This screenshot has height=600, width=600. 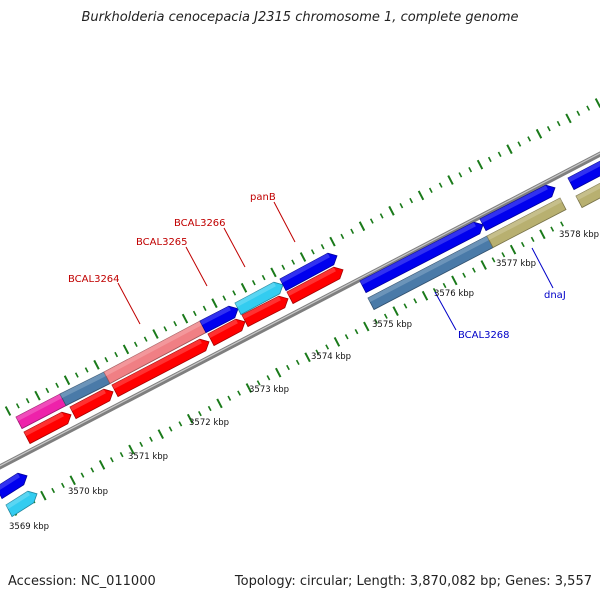 What do you see at coordinates (200, 223) in the screenshot?
I see `gene-label-bcal3266: BCAL3266` at bounding box center [200, 223].